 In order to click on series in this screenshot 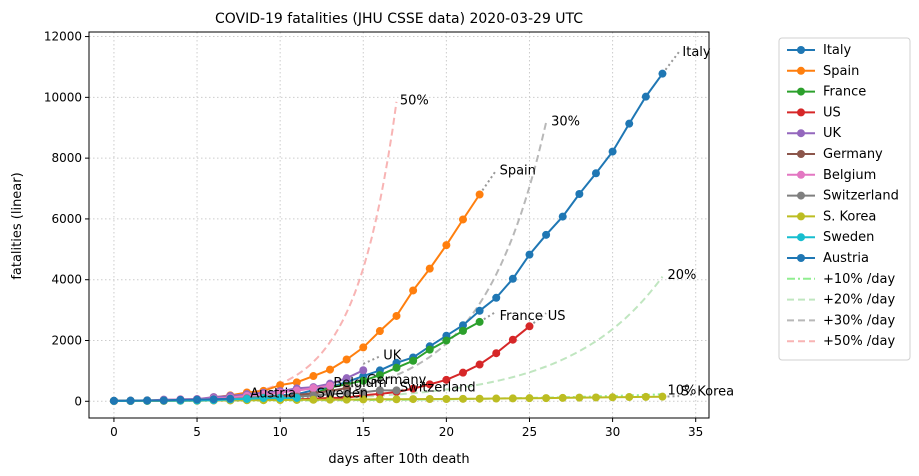, I will do `click(172, 399)`.